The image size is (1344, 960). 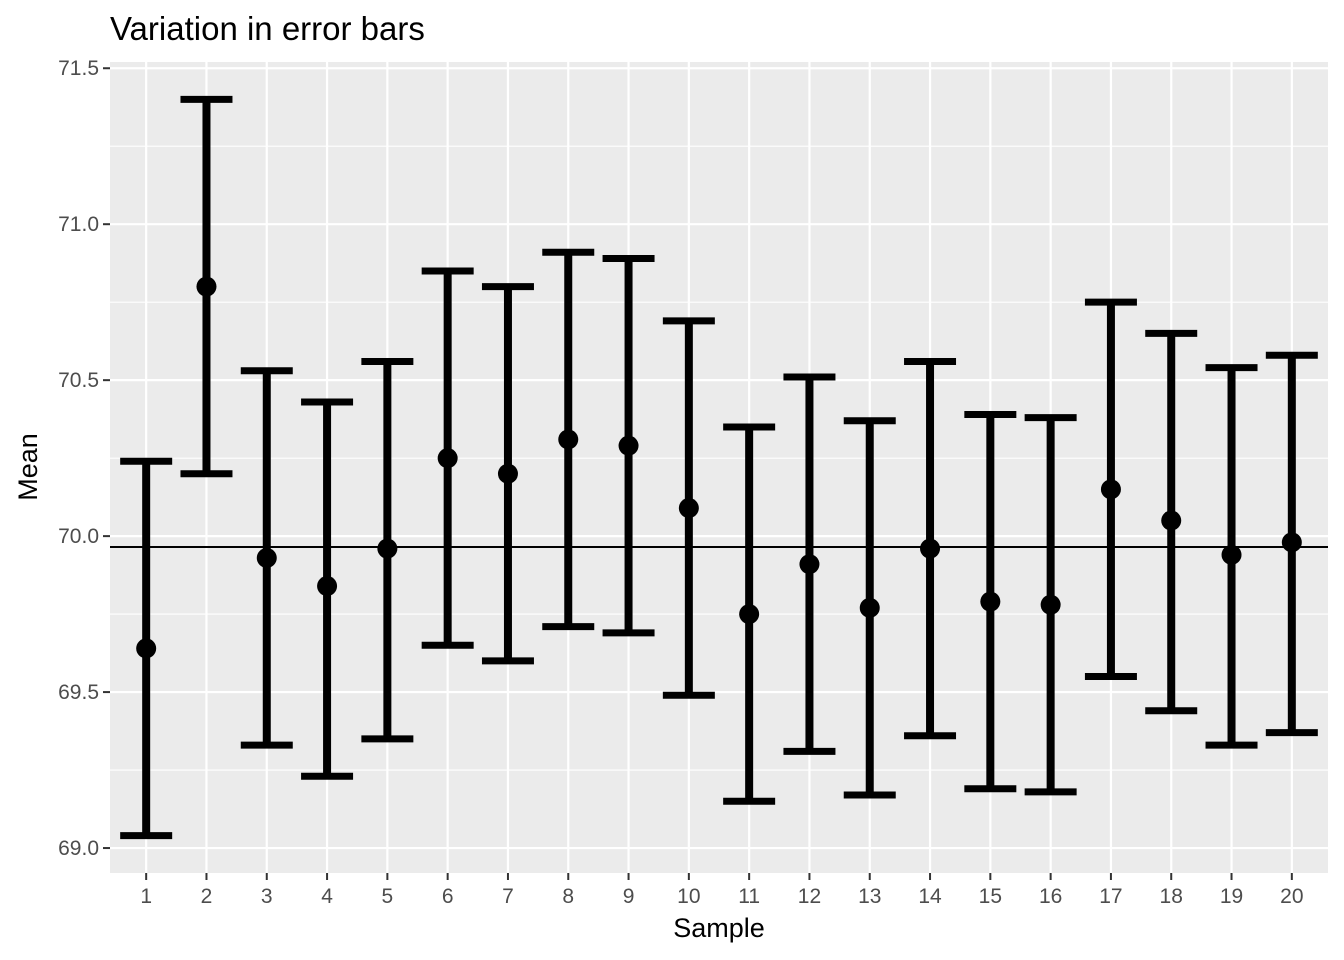 I want to click on x-axis: 1 2 3 4 5 6 7 8 9 10 11 12 13 14 15 16 17 18 19 20, so click(x=722, y=890).